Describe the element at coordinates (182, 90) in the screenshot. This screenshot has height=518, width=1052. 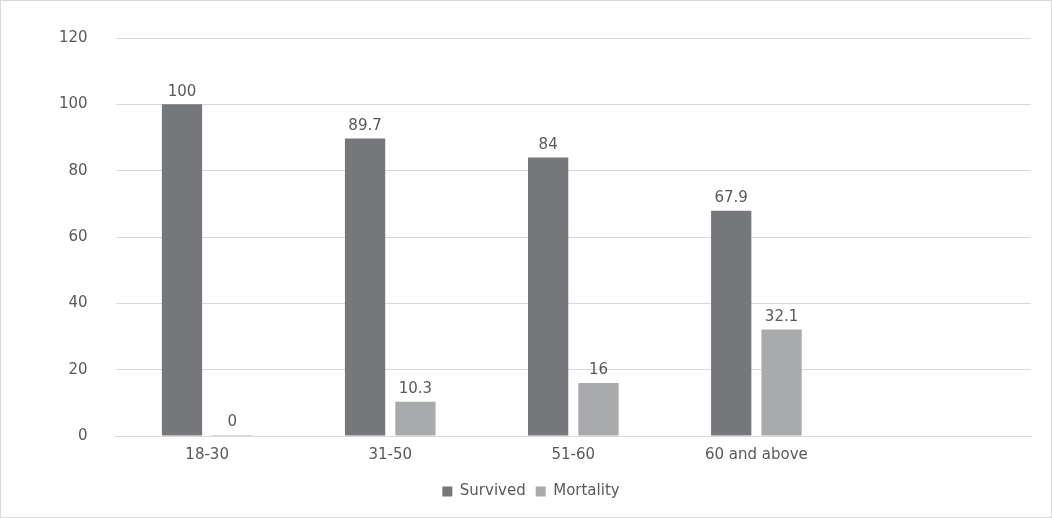
I see `data-label: 100` at that location.